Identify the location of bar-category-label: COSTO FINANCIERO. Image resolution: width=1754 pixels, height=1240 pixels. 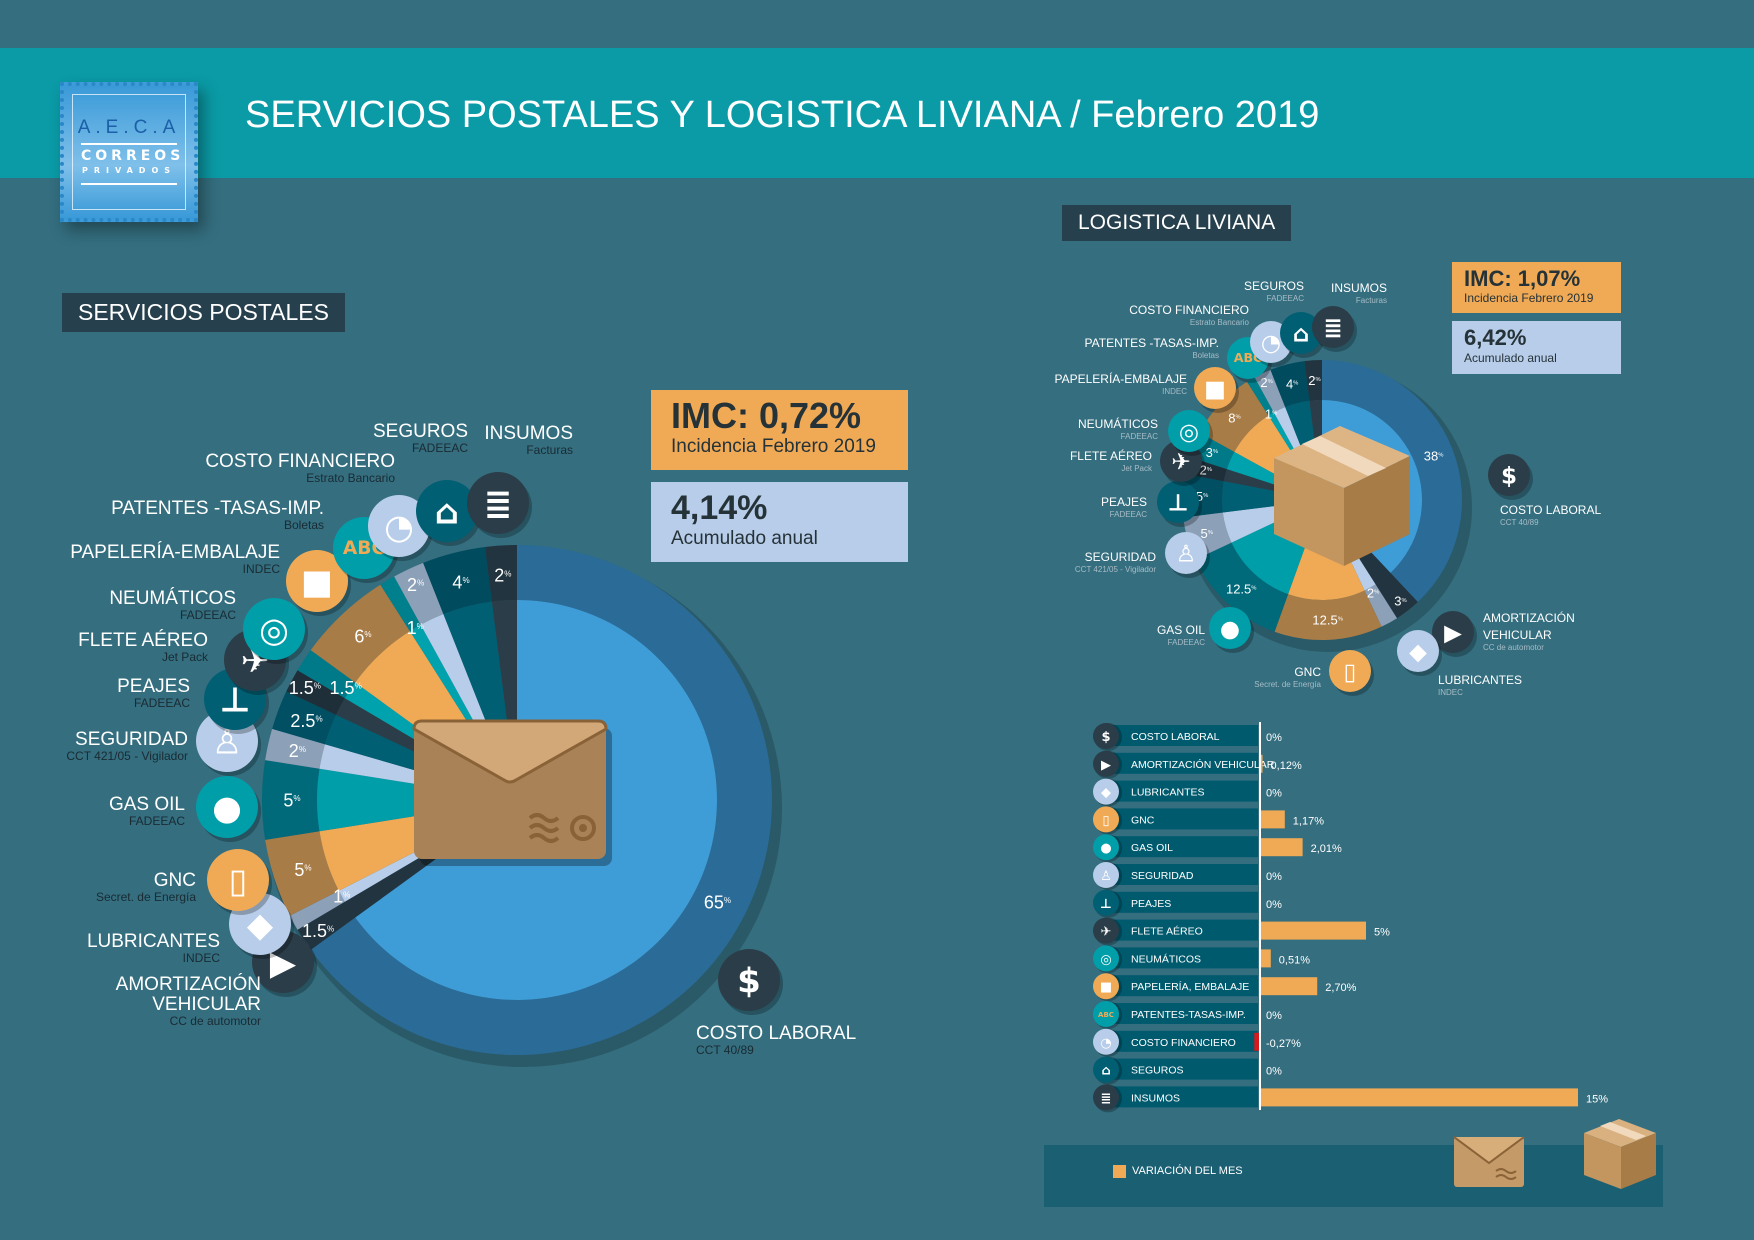
(1183, 1043).